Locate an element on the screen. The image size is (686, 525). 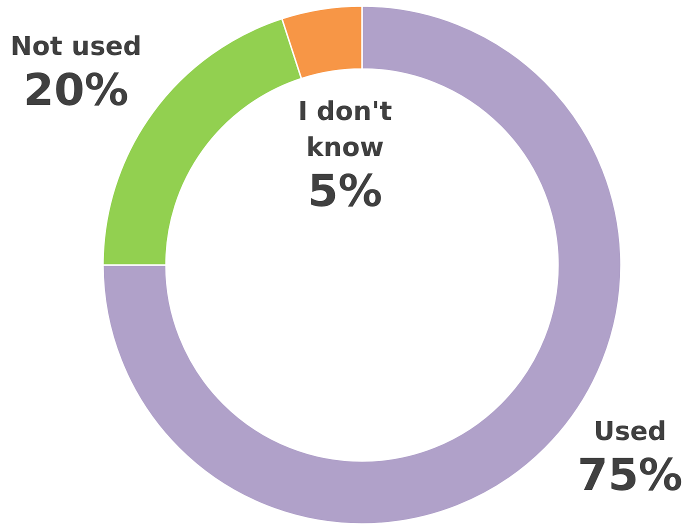
data-label: 20% is located at coordinates (76, 90).